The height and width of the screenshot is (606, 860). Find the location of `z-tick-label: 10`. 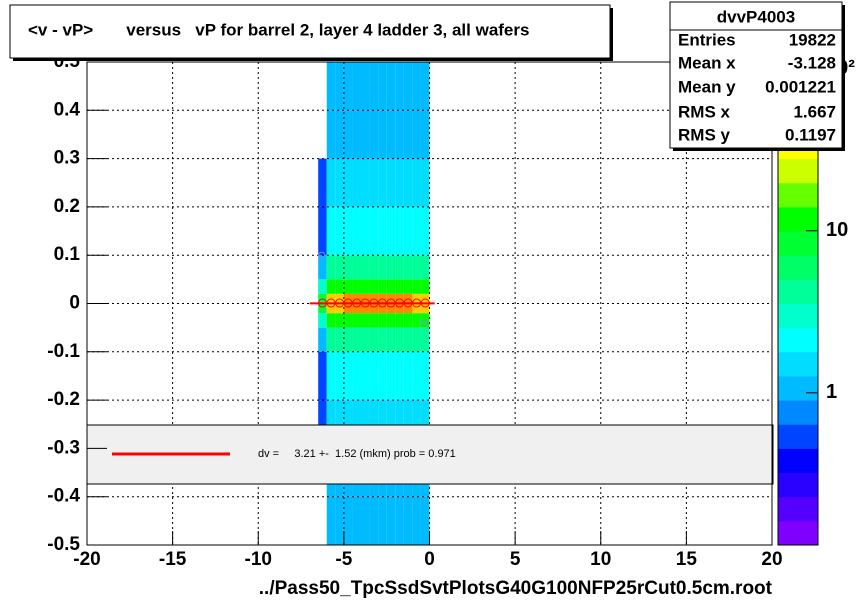

z-tick-label: 10 is located at coordinates (837, 230).